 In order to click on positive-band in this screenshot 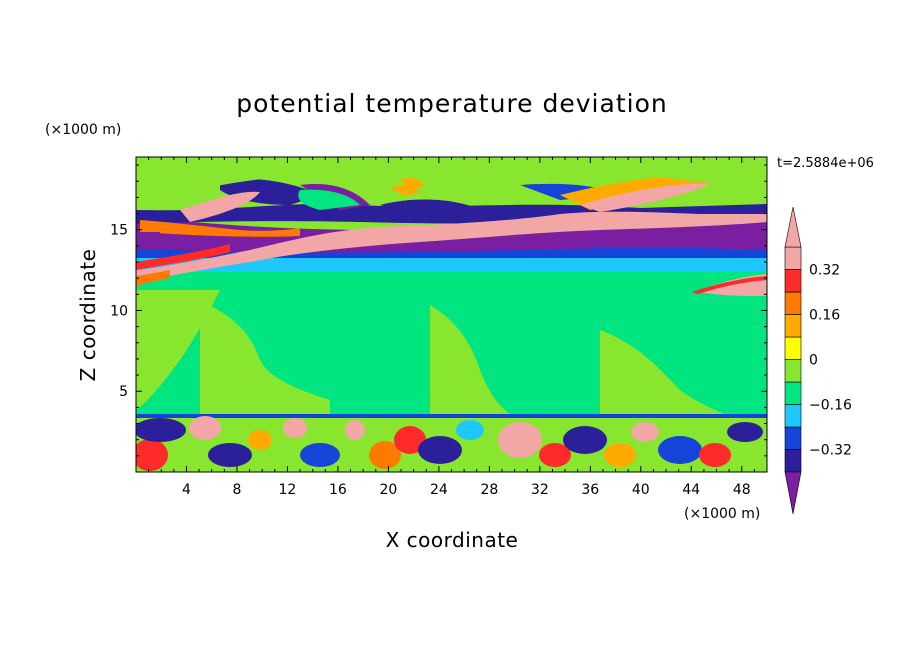, I will do `click(451, 246)`.